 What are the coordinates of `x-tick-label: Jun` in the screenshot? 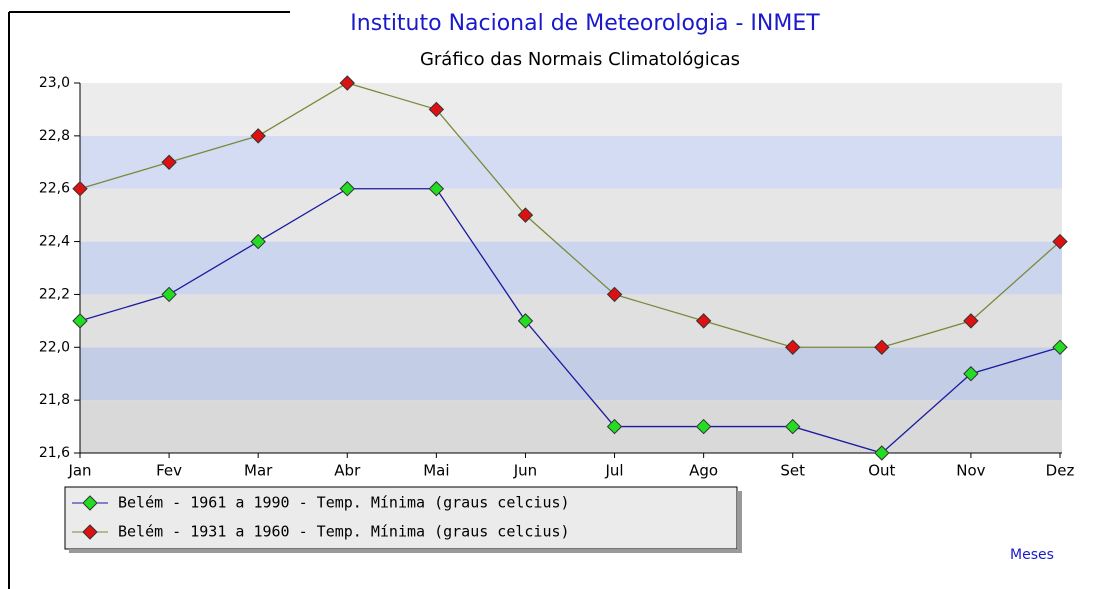 It's located at (525, 471).